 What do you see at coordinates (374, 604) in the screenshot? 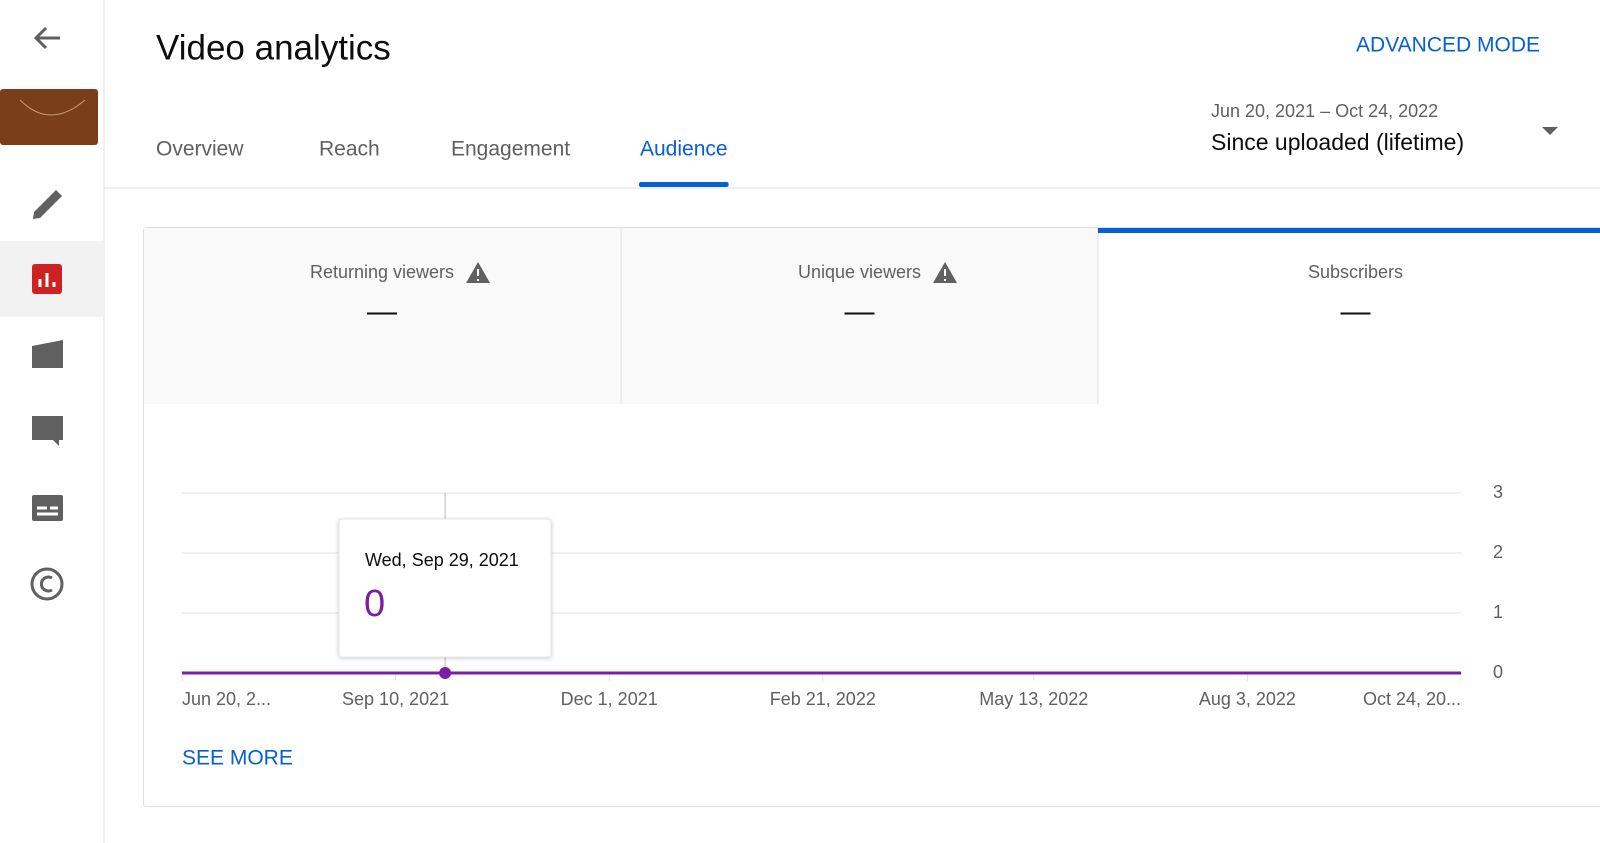
I see `tooltip-value: 0` at bounding box center [374, 604].